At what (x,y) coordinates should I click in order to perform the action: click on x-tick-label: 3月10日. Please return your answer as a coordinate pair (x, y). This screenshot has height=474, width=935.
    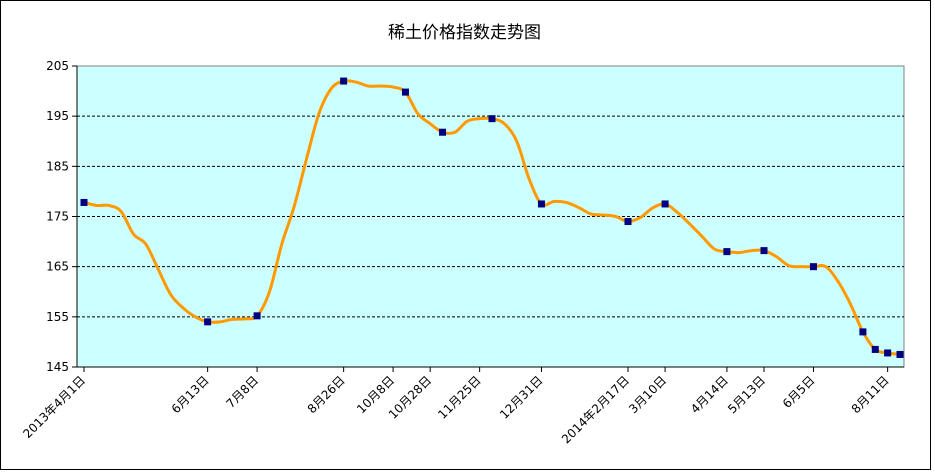
    Looking at the image, I should click on (647, 394).